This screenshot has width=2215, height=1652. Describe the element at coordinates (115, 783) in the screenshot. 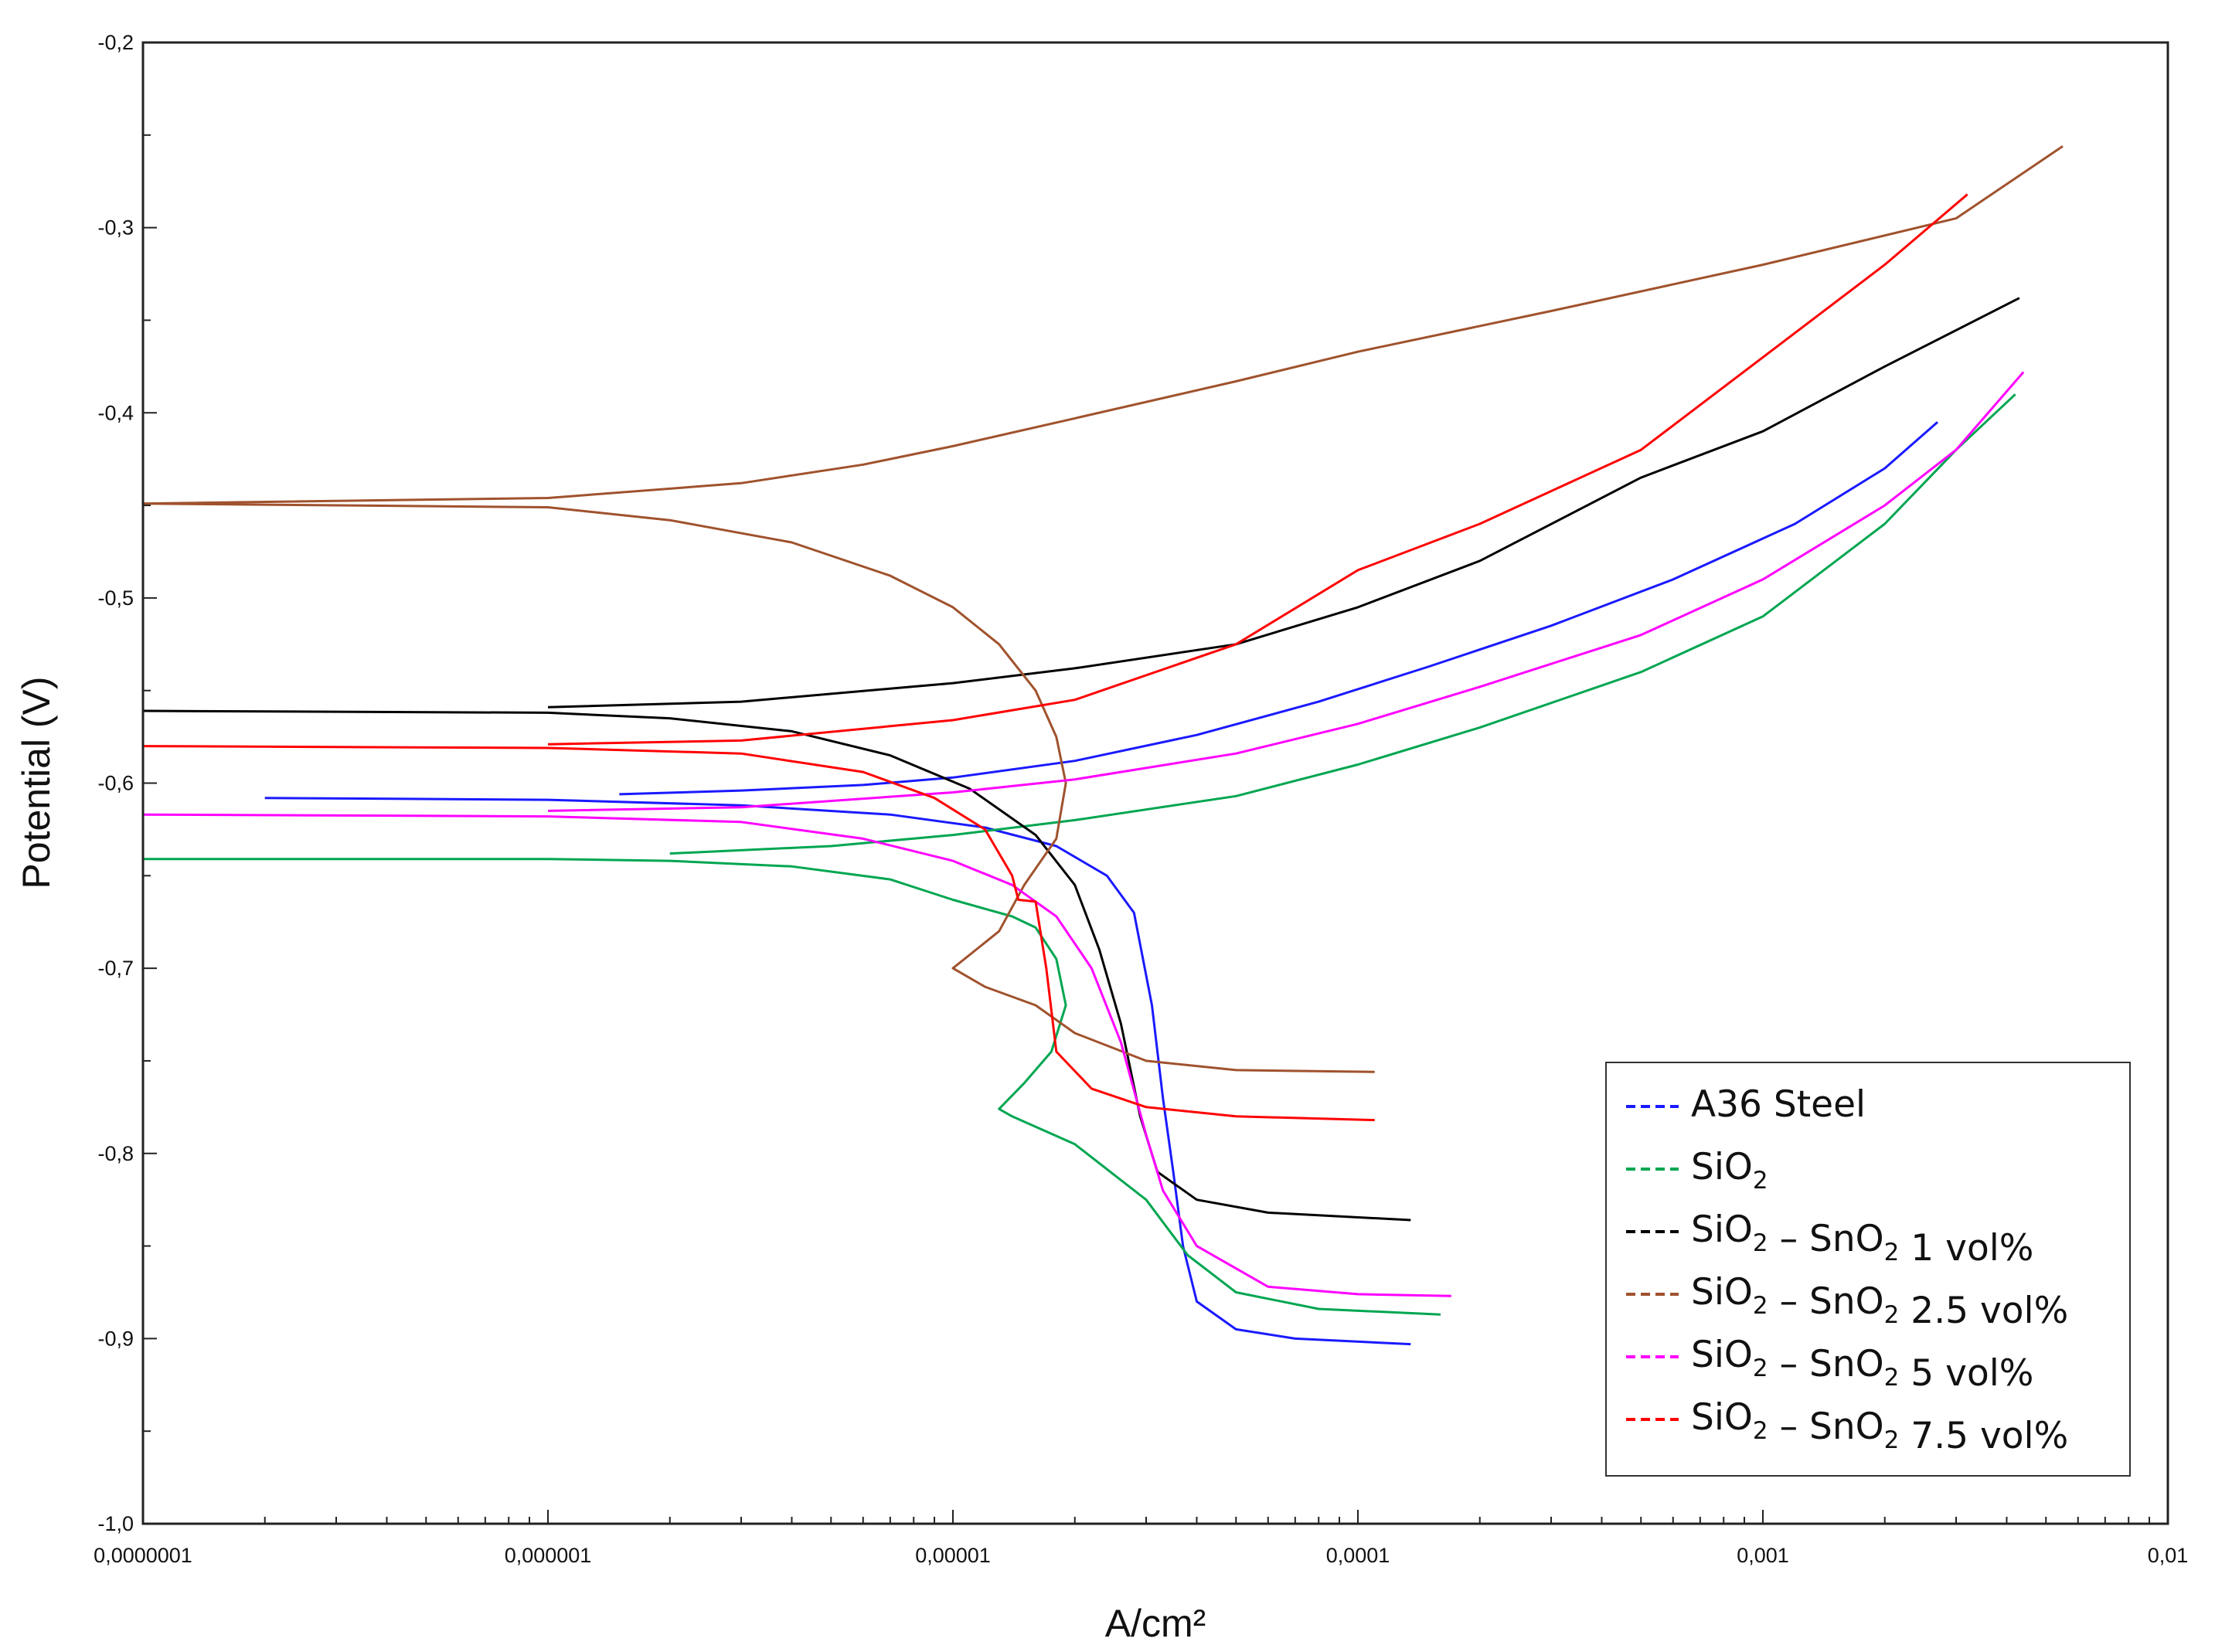

I see `y-tick-label: -0,6` at that location.